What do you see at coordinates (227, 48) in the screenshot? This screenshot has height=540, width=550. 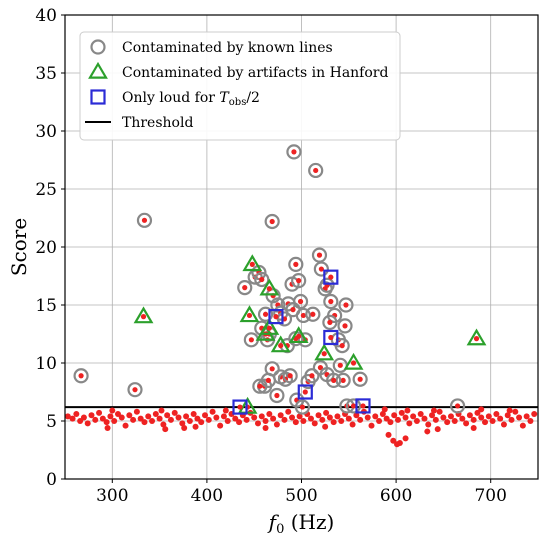 I see `legend-label: Contaminated by known lines` at bounding box center [227, 48].